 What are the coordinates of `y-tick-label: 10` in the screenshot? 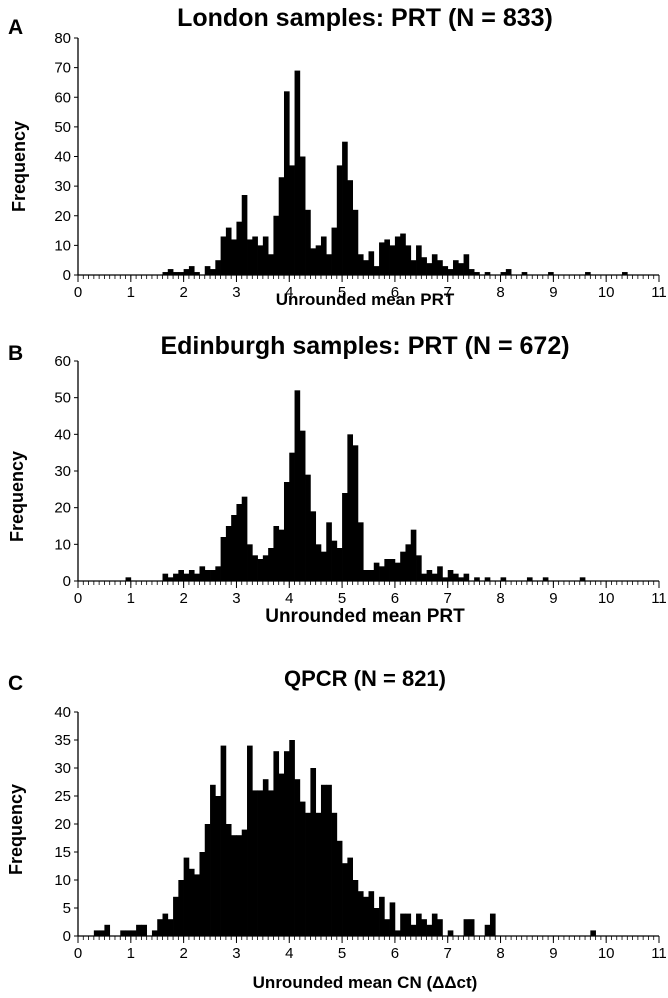 It's located at (62, 544).